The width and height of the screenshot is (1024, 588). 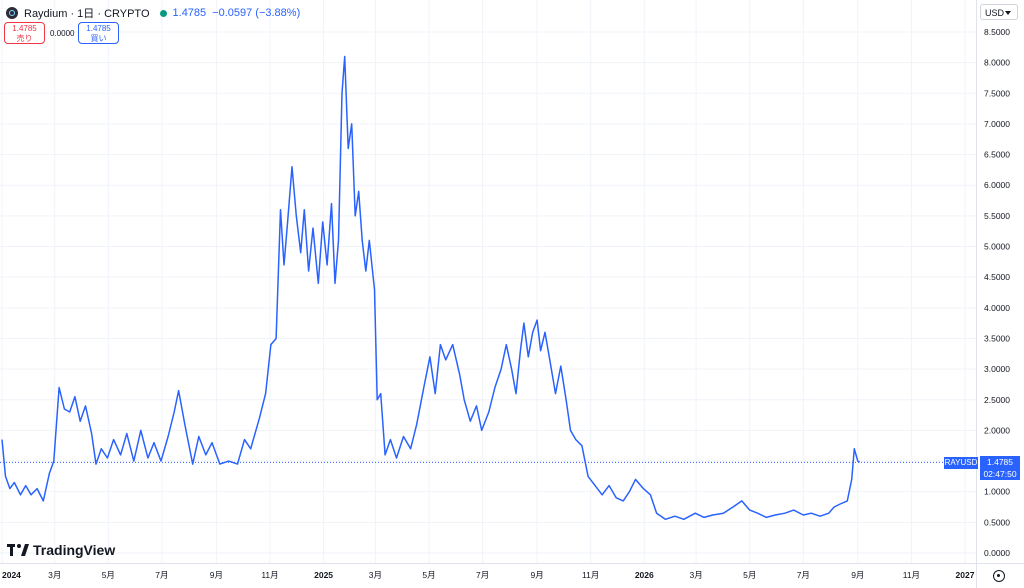 What do you see at coordinates (997, 430) in the screenshot?
I see `y-tick-label: 2.0000` at bounding box center [997, 430].